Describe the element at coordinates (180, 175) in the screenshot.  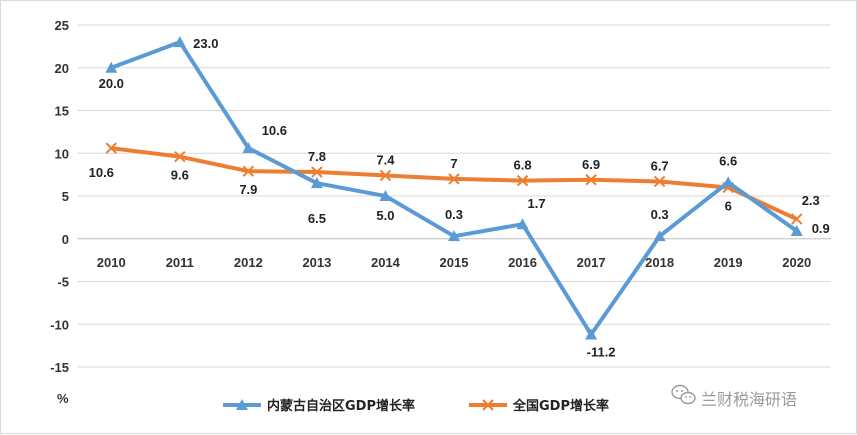
I see `data-label: 9.6` at that location.